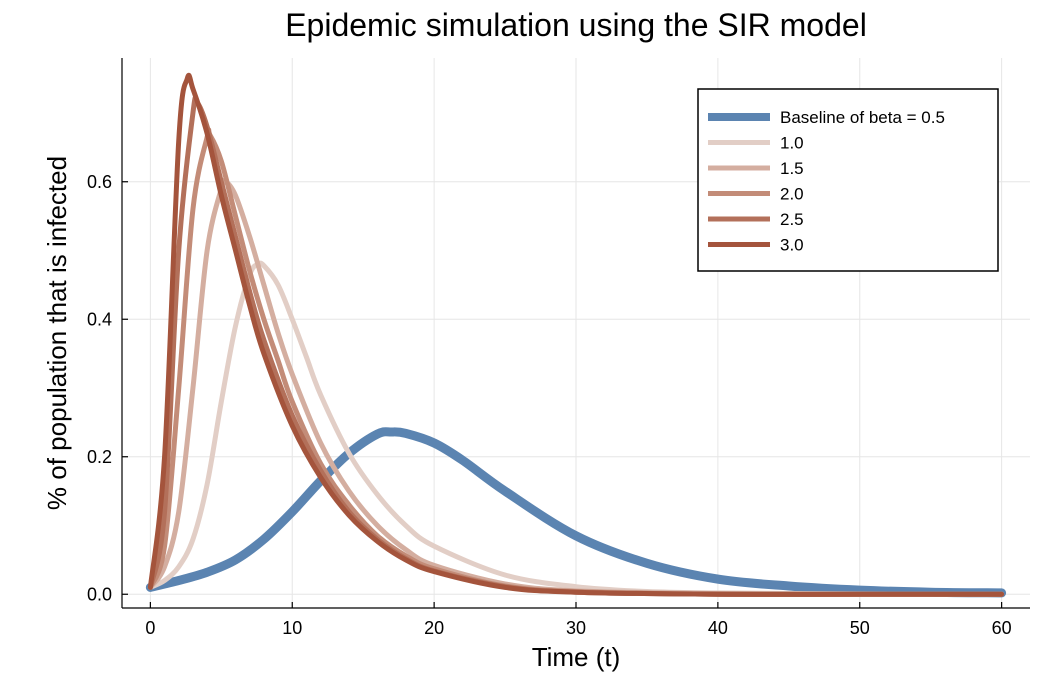 The height and width of the screenshot is (684, 1042). What do you see at coordinates (862, 117) in the screenshot?
I see `legend-label-0: Baseline of beta = 0.5` at bounding box center [862, 117].